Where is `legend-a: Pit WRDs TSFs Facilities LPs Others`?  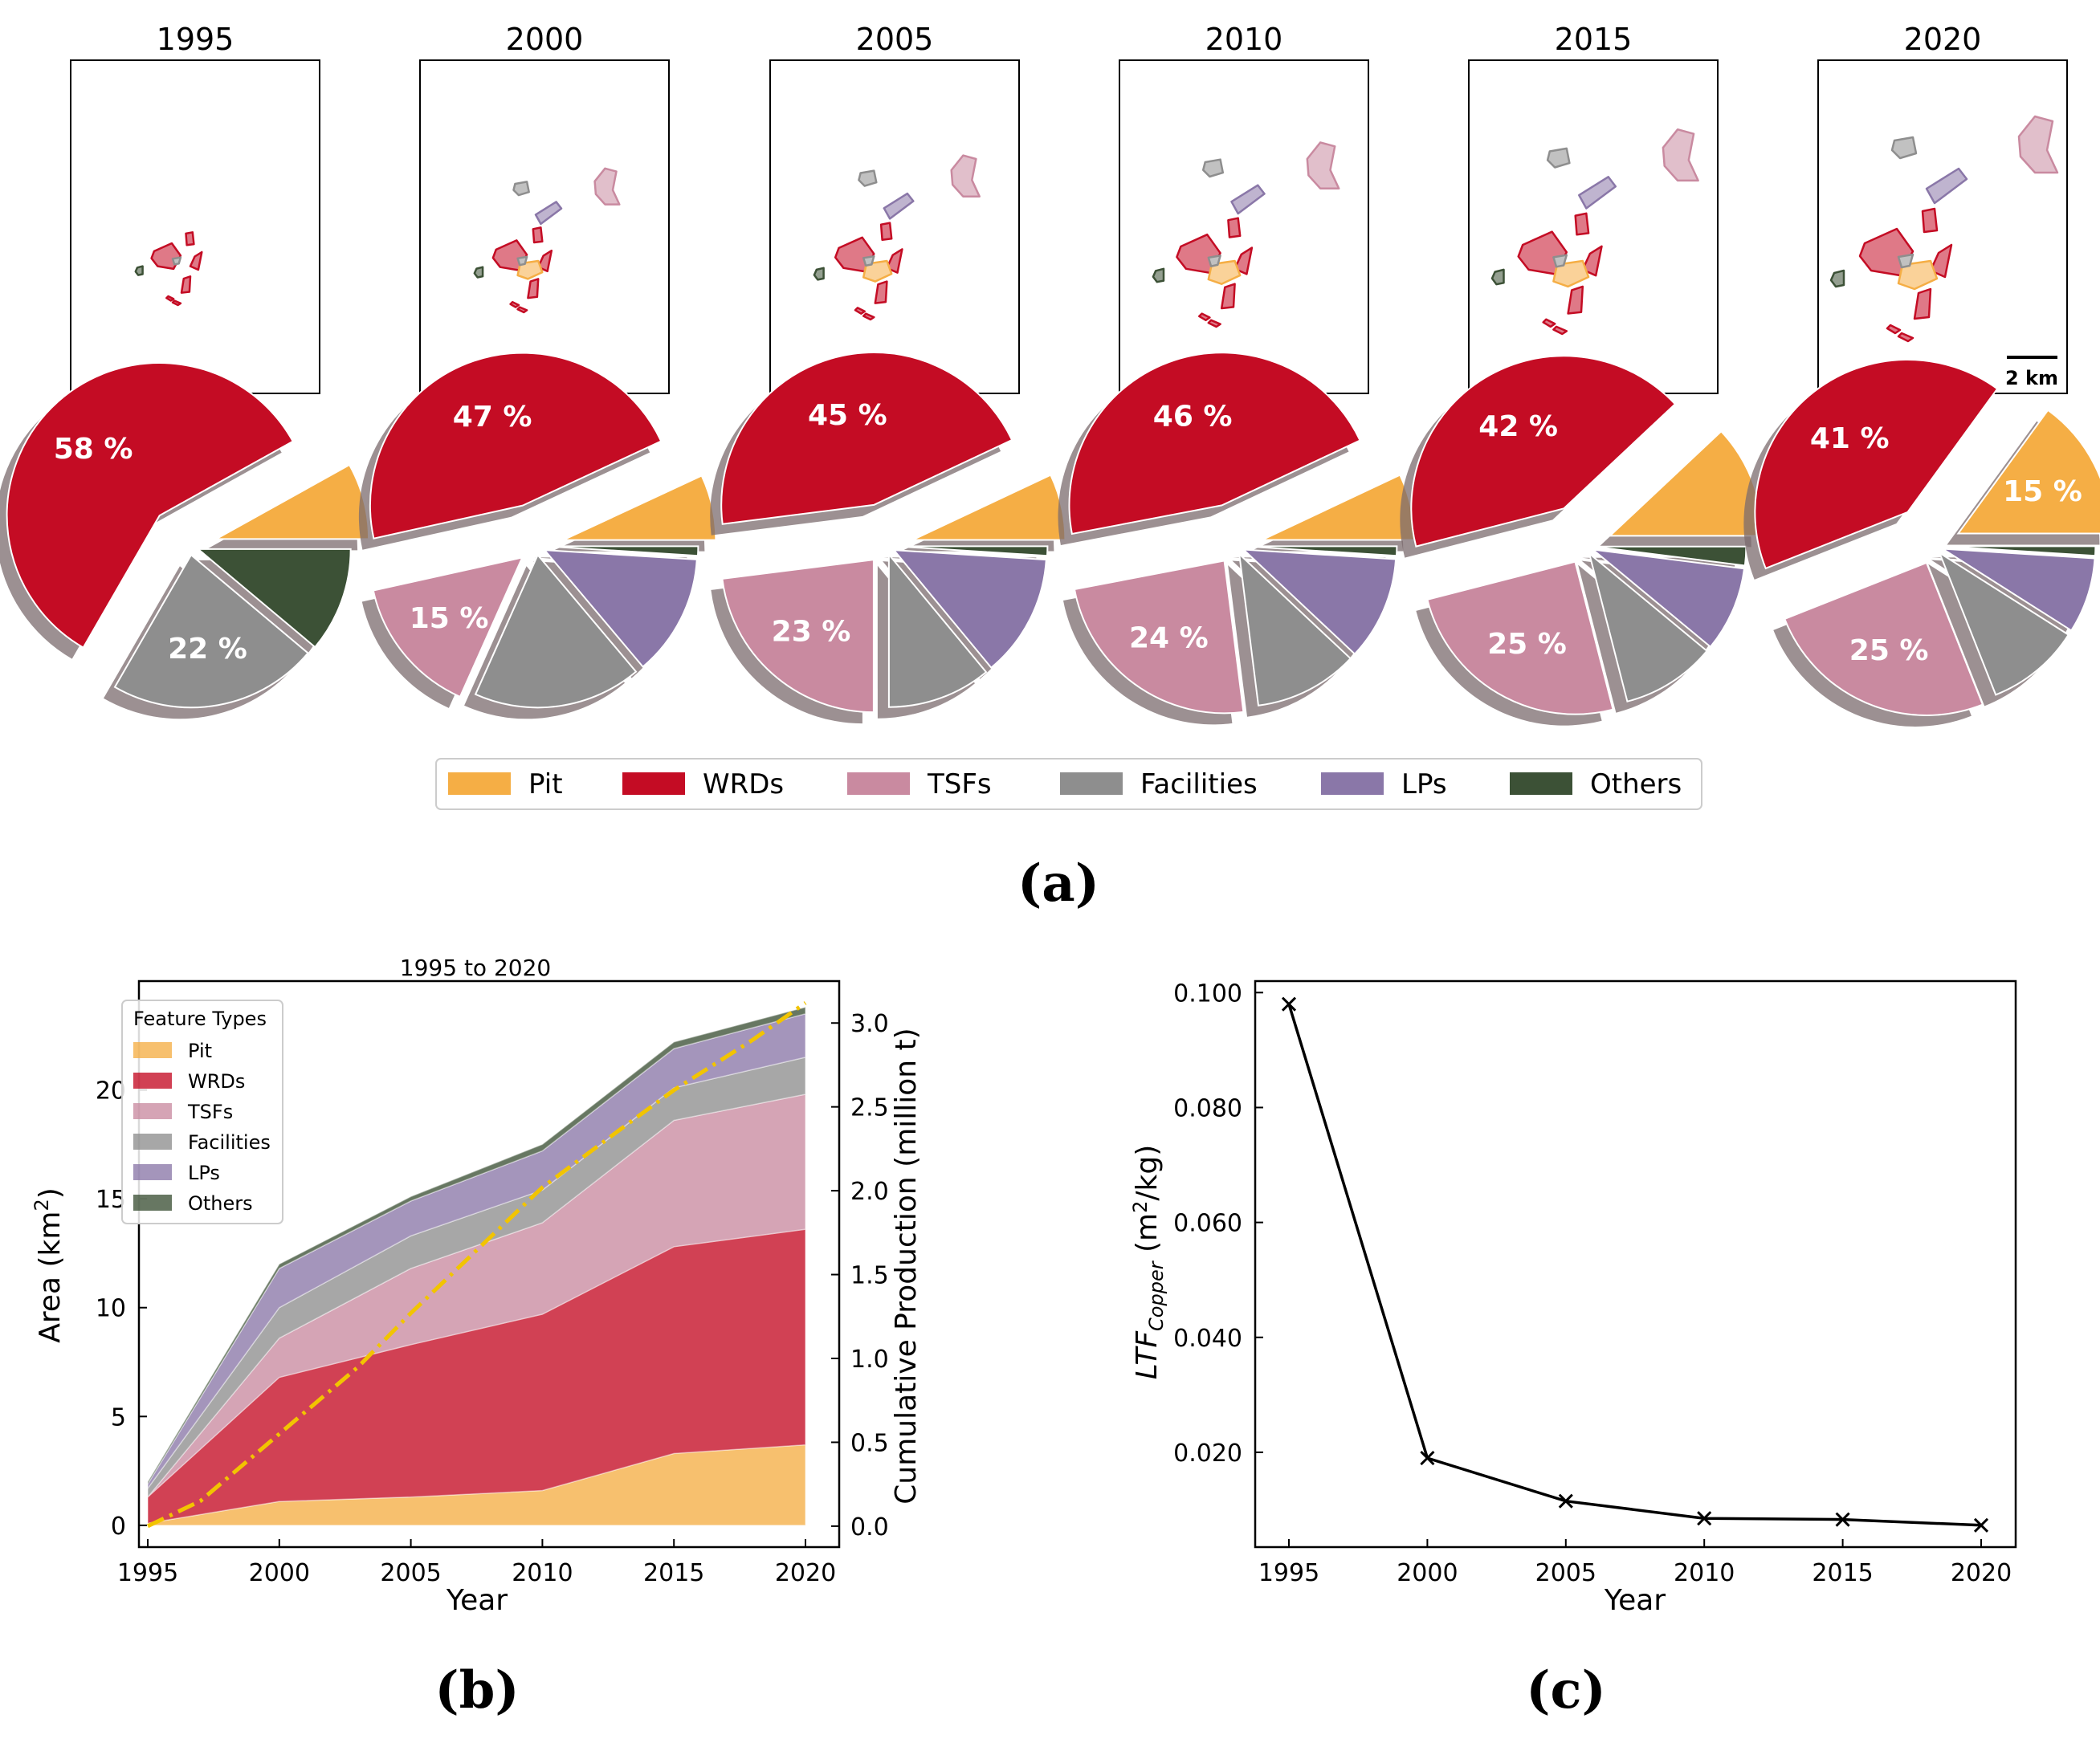 legend-a: Pit WRDs TSFs Facilities LPs Others is located at coordinates (1068, 784).